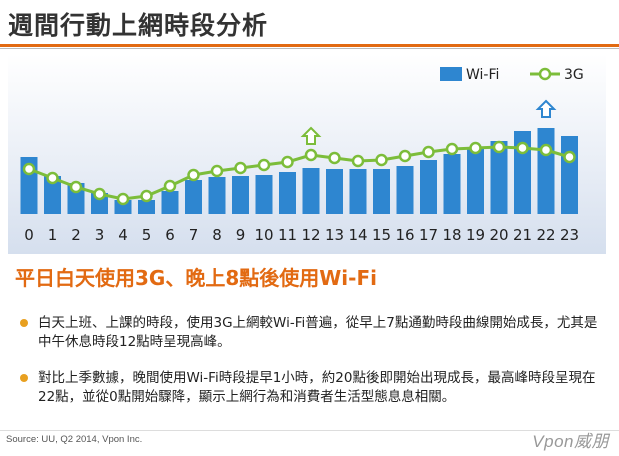 The width and height of the screenshot is (619, 456). I want to click on x-tick-label: 22, so click(545, 235).